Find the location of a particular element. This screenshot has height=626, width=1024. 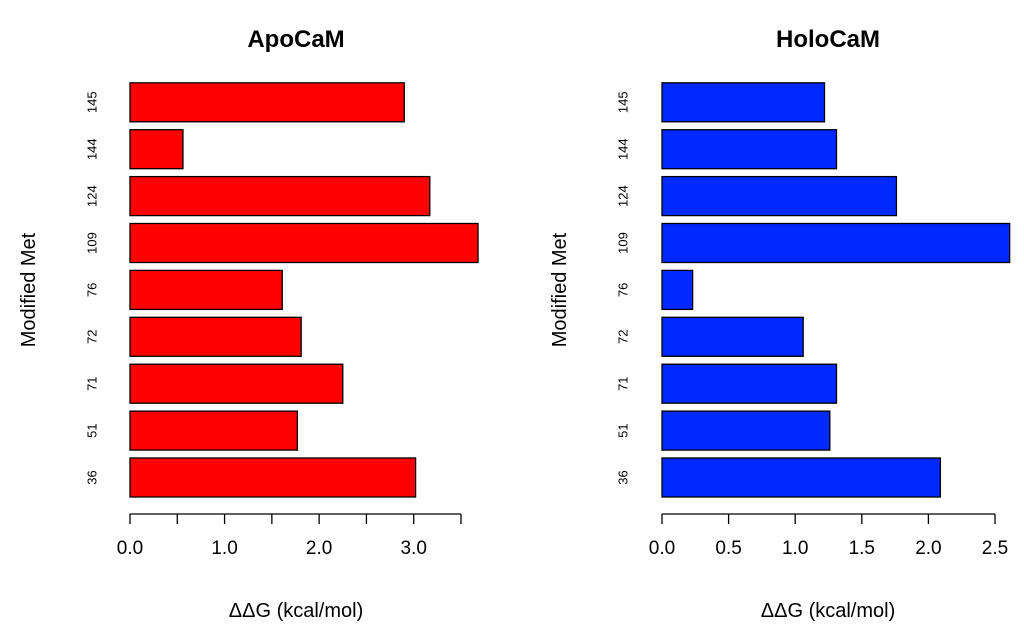

chart-title: ApoCaM is located at coordinates (295, 39).